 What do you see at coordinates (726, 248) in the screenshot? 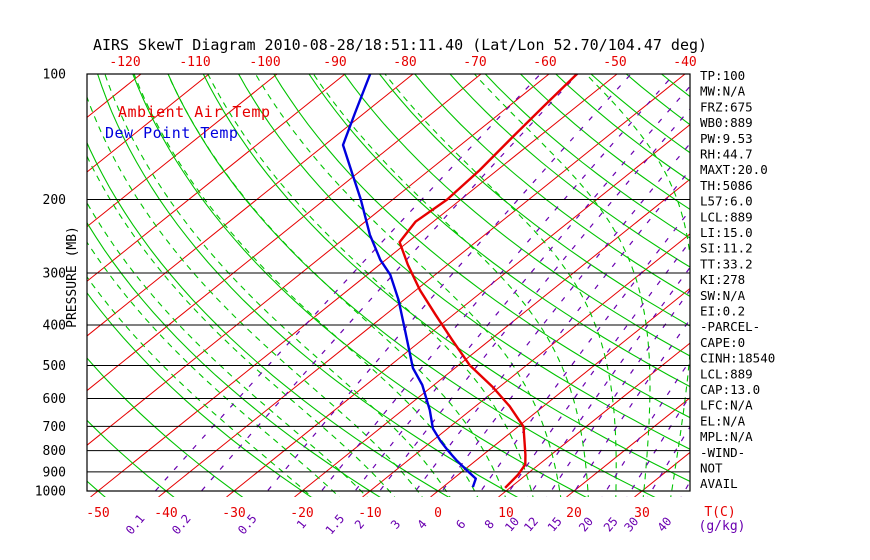
I see `stat-line: SI:11.2` at bounding box center [726, 248].